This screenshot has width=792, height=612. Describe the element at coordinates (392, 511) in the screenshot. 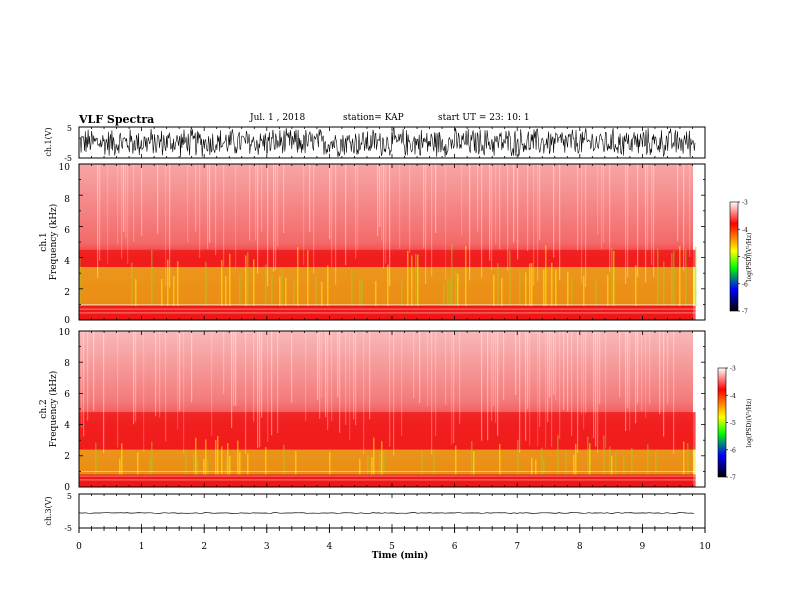

I see `ch3-waveform-frame` at that location.